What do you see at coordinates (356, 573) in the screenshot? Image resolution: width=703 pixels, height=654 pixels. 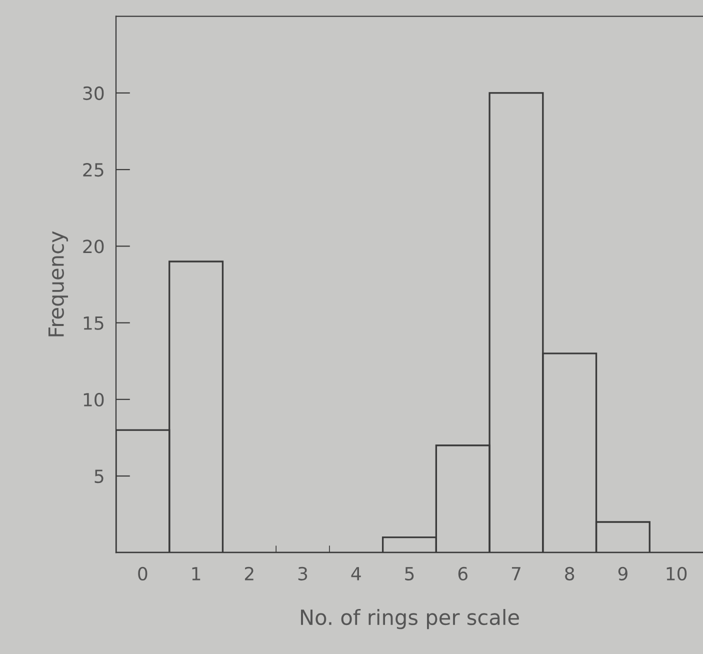 I see `x-tick-label: 4` at bounding box center [356, 573].